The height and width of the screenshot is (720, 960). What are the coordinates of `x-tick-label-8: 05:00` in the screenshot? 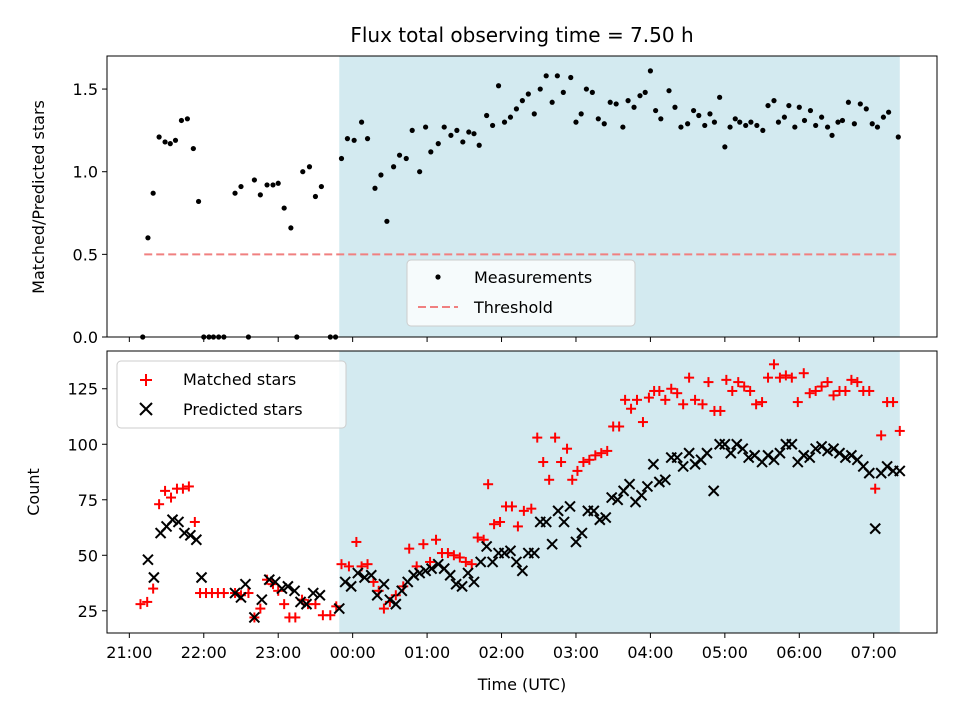 It's located at (725, 652).